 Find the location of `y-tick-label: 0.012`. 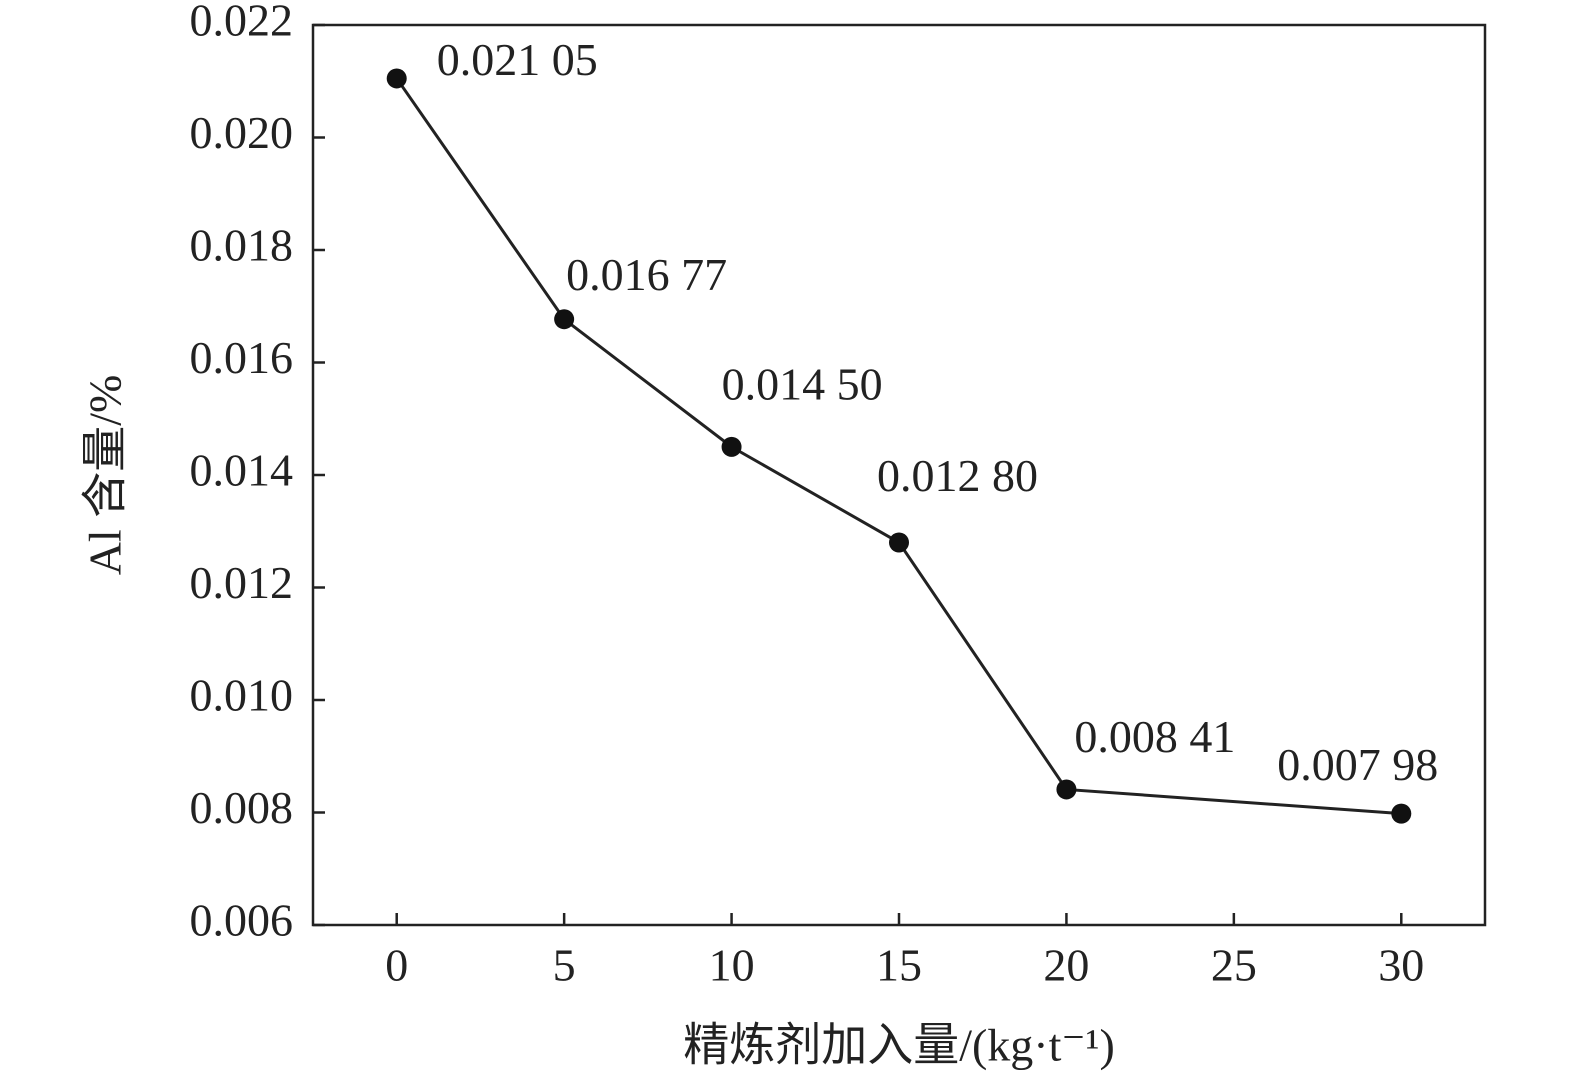

y-tick-label: 0.012 is located at coordinates (242, 582).